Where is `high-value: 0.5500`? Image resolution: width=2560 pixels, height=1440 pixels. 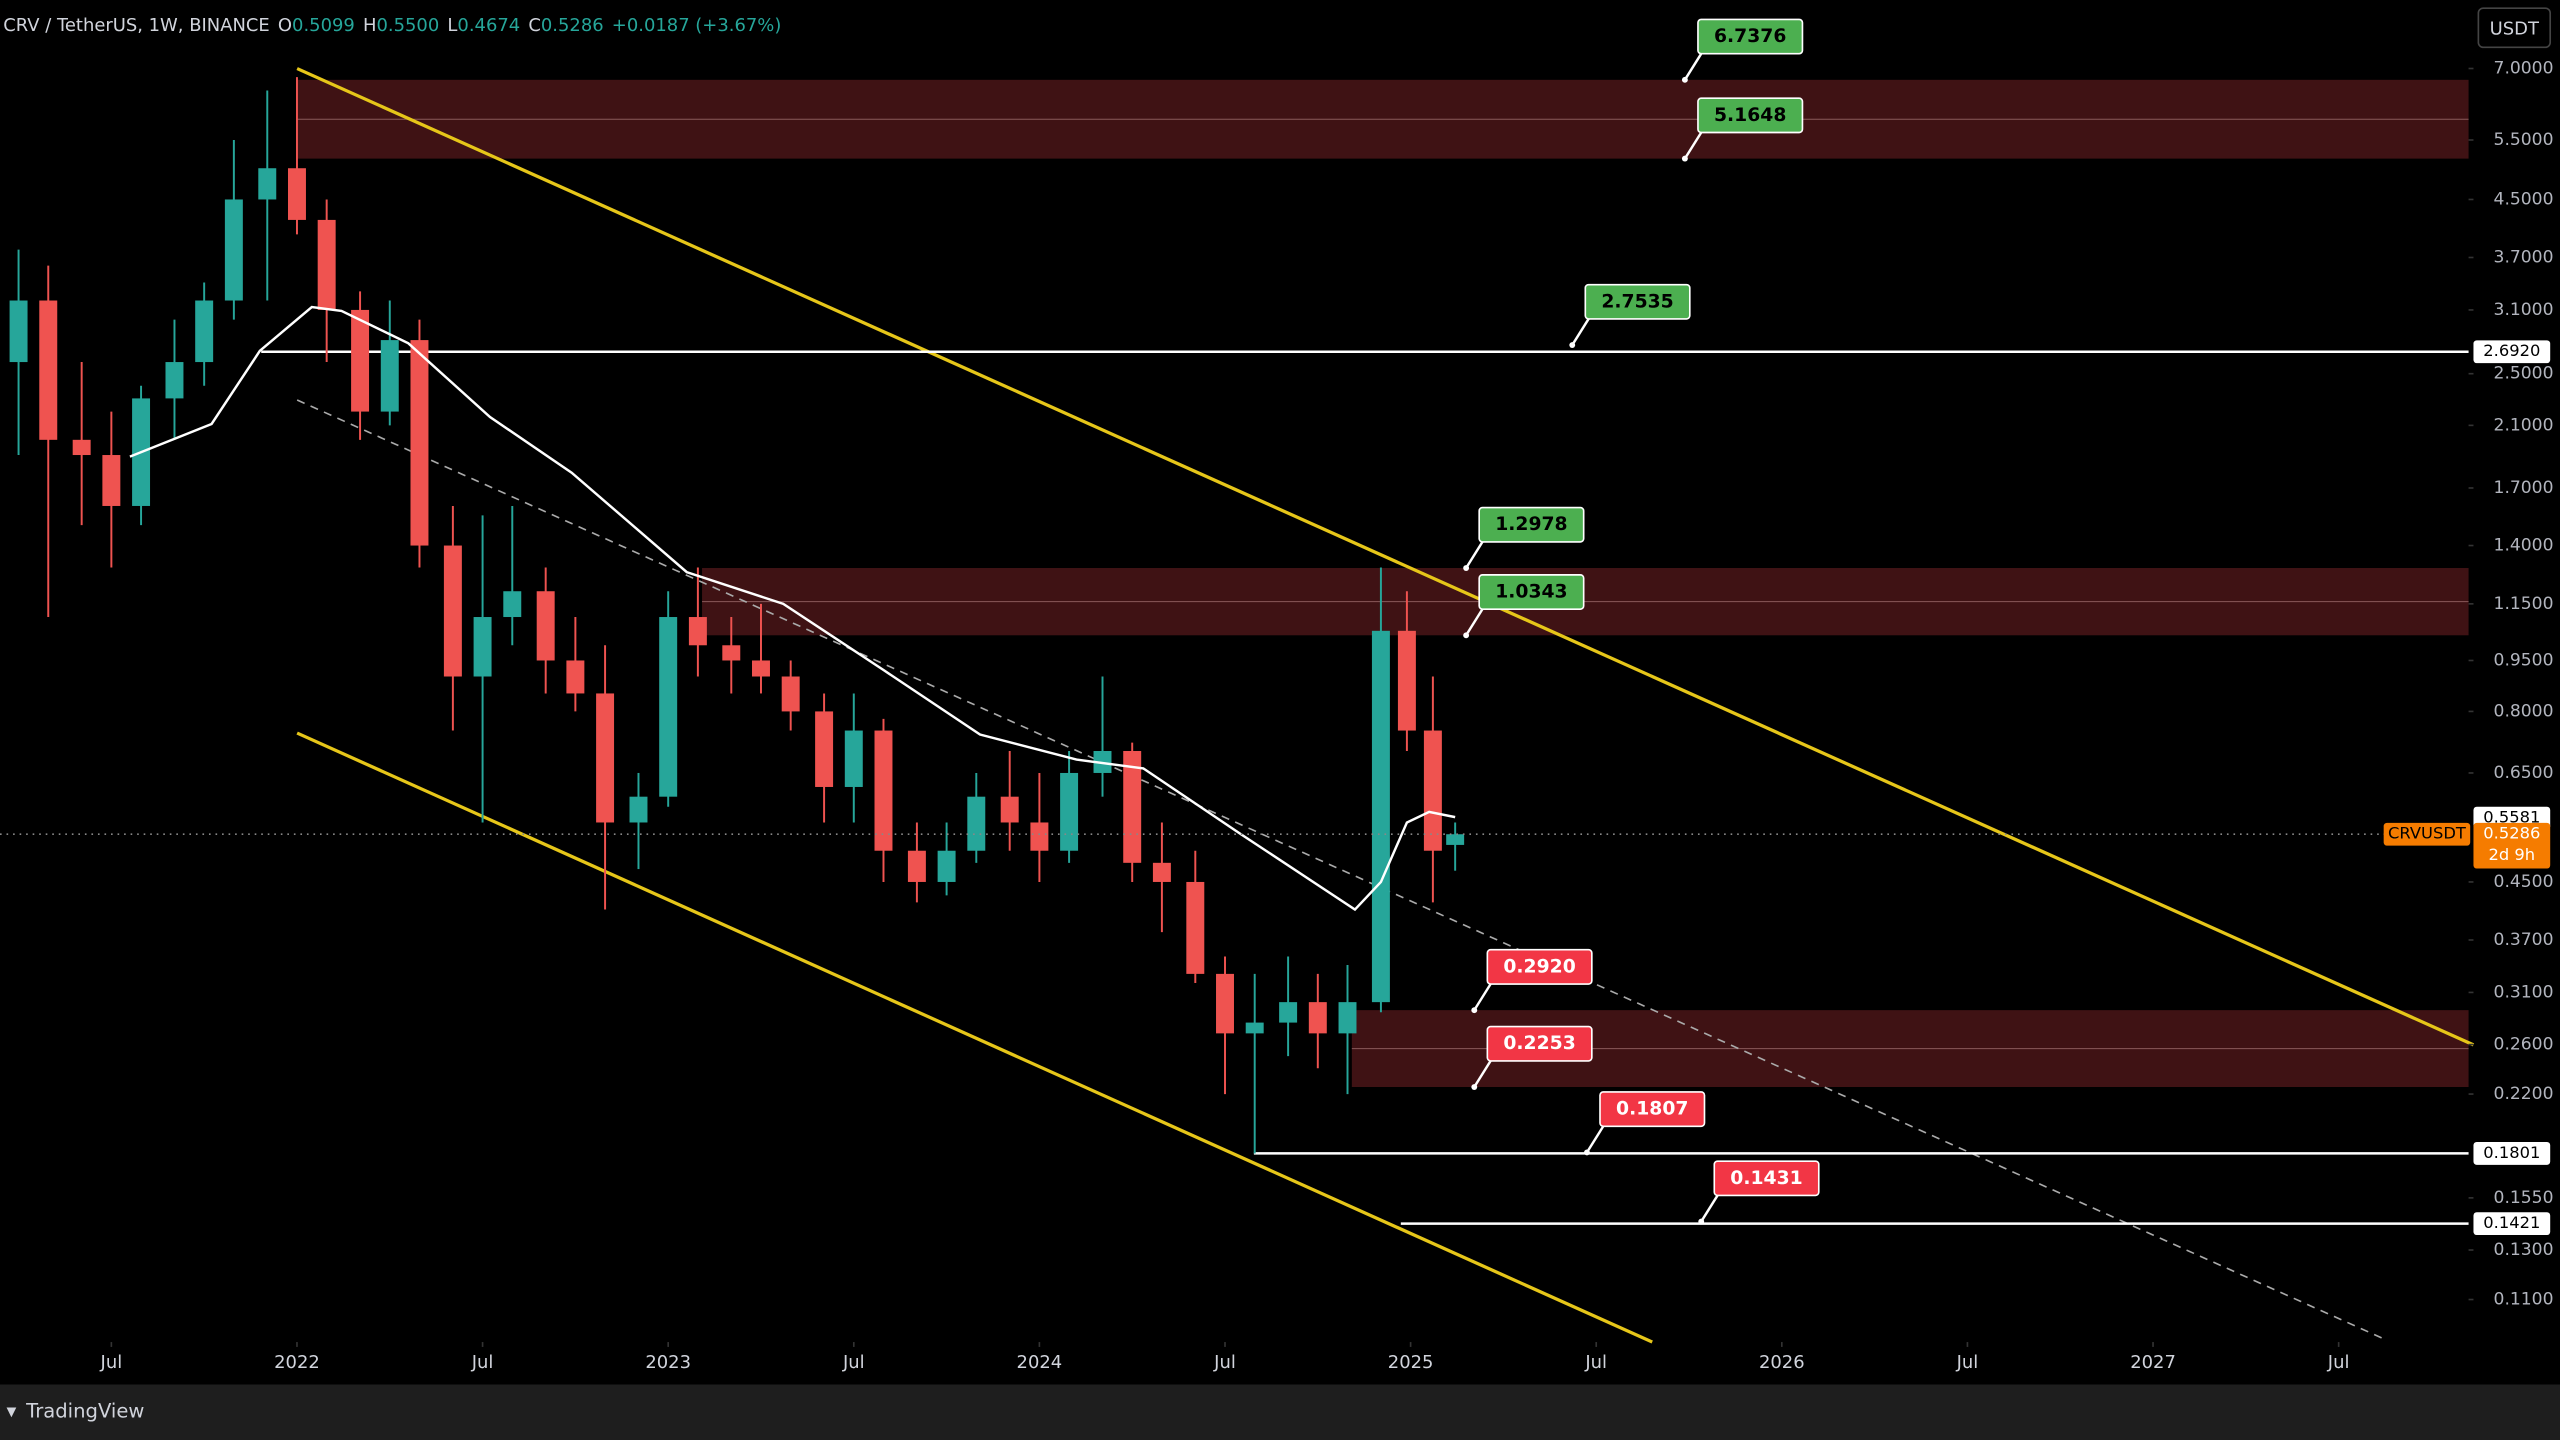
high-value: 0.5500 is located at coordinates (407, 25).